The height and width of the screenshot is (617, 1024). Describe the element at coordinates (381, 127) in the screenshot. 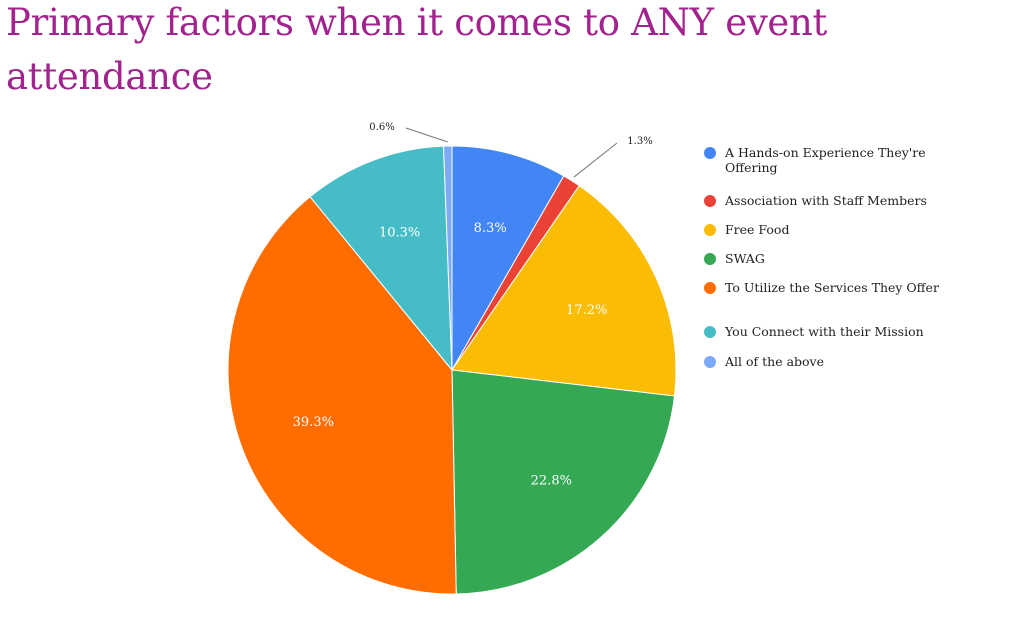

I see `slice-label-all-of-the-above: 0.6%` at that location.